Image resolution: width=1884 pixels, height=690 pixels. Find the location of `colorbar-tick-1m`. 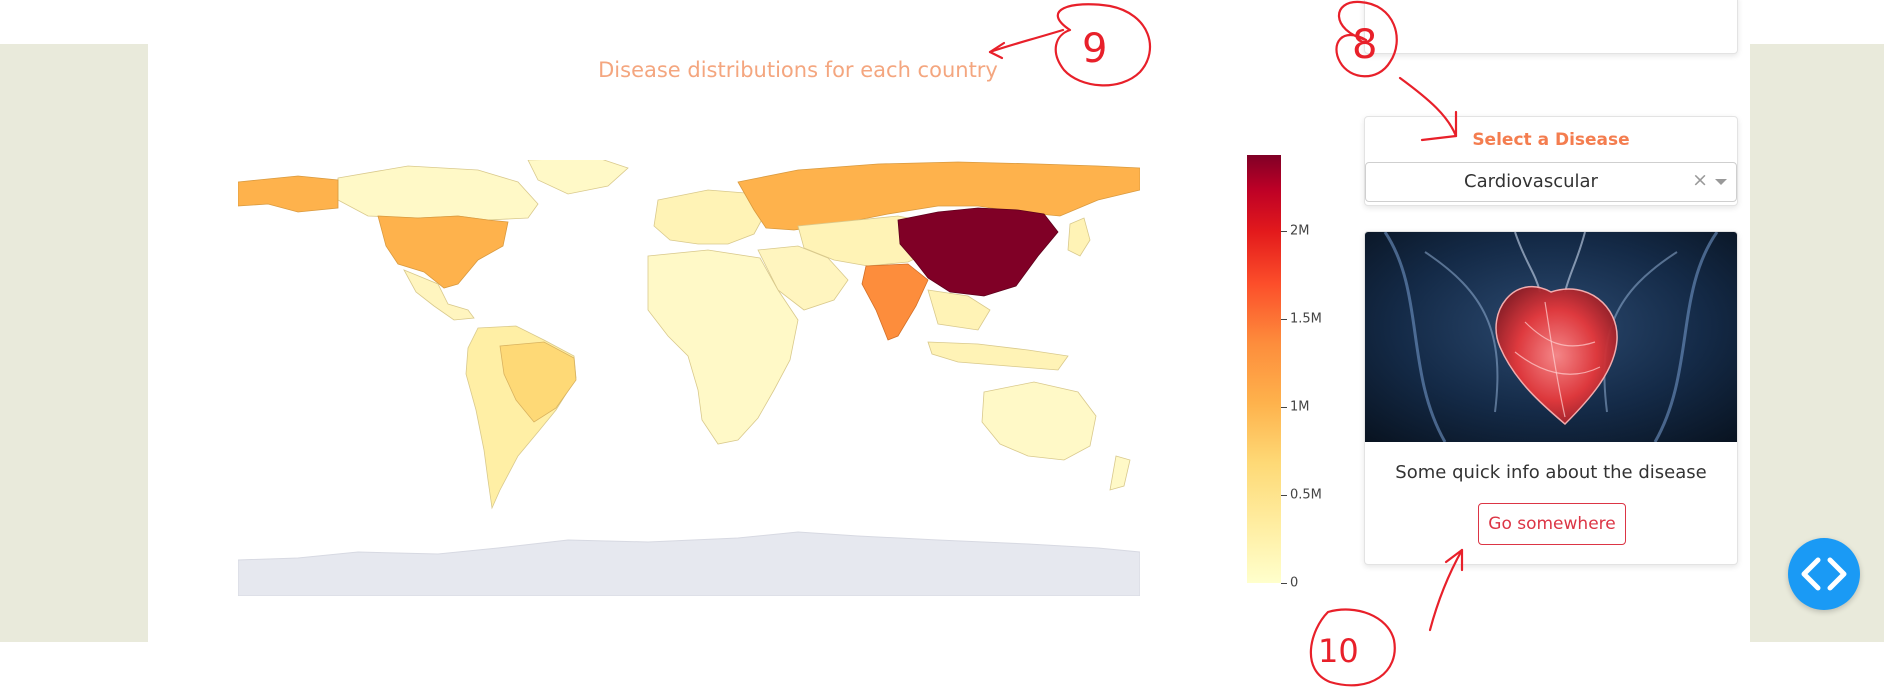

colorbar-tick-1m is located at coordinates (1284, 407).